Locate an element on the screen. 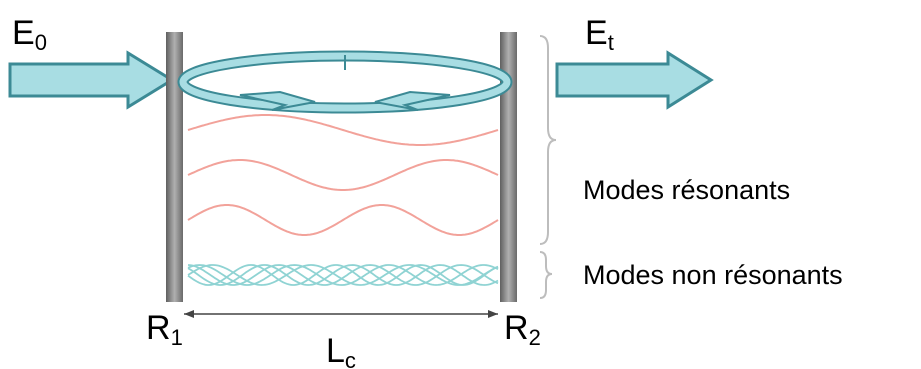 This screenshot has width=921, height=369. cavity-length-label: Lc is located at coordinates (341, 350).